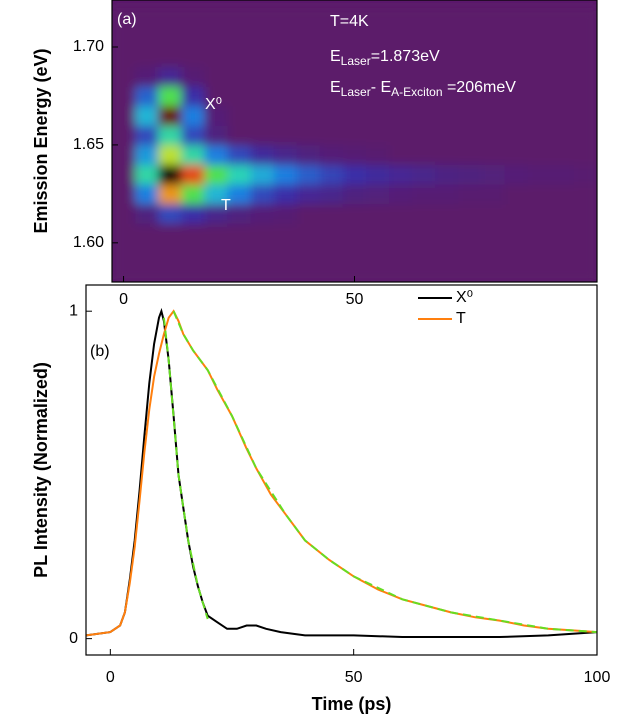 This screenshot has width=624, height=717. Describe the element at coordinates (100, 351) in the screenshot. I see `panel-label: (b)` at that location.